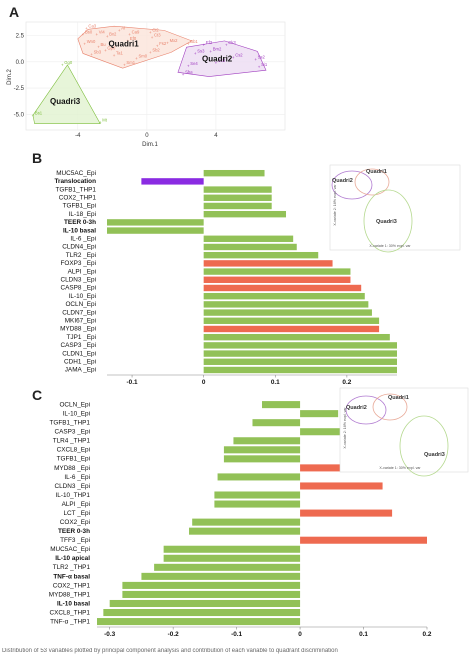 Image resolution: width=474 pixels, height=659 pixels. Describe the element at coordinates (386, 222) in the screenshot. I see `inset-b-label-quadri3: Quadri3` at that location.